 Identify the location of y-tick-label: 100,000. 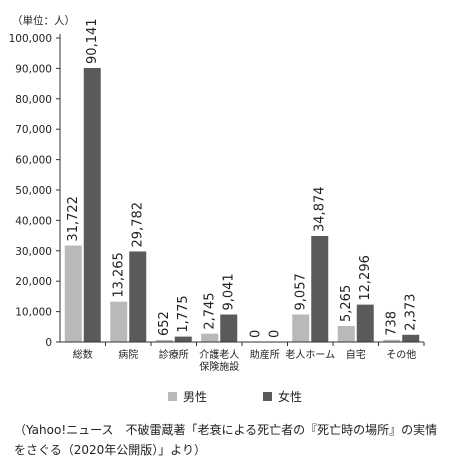
(30, 39).